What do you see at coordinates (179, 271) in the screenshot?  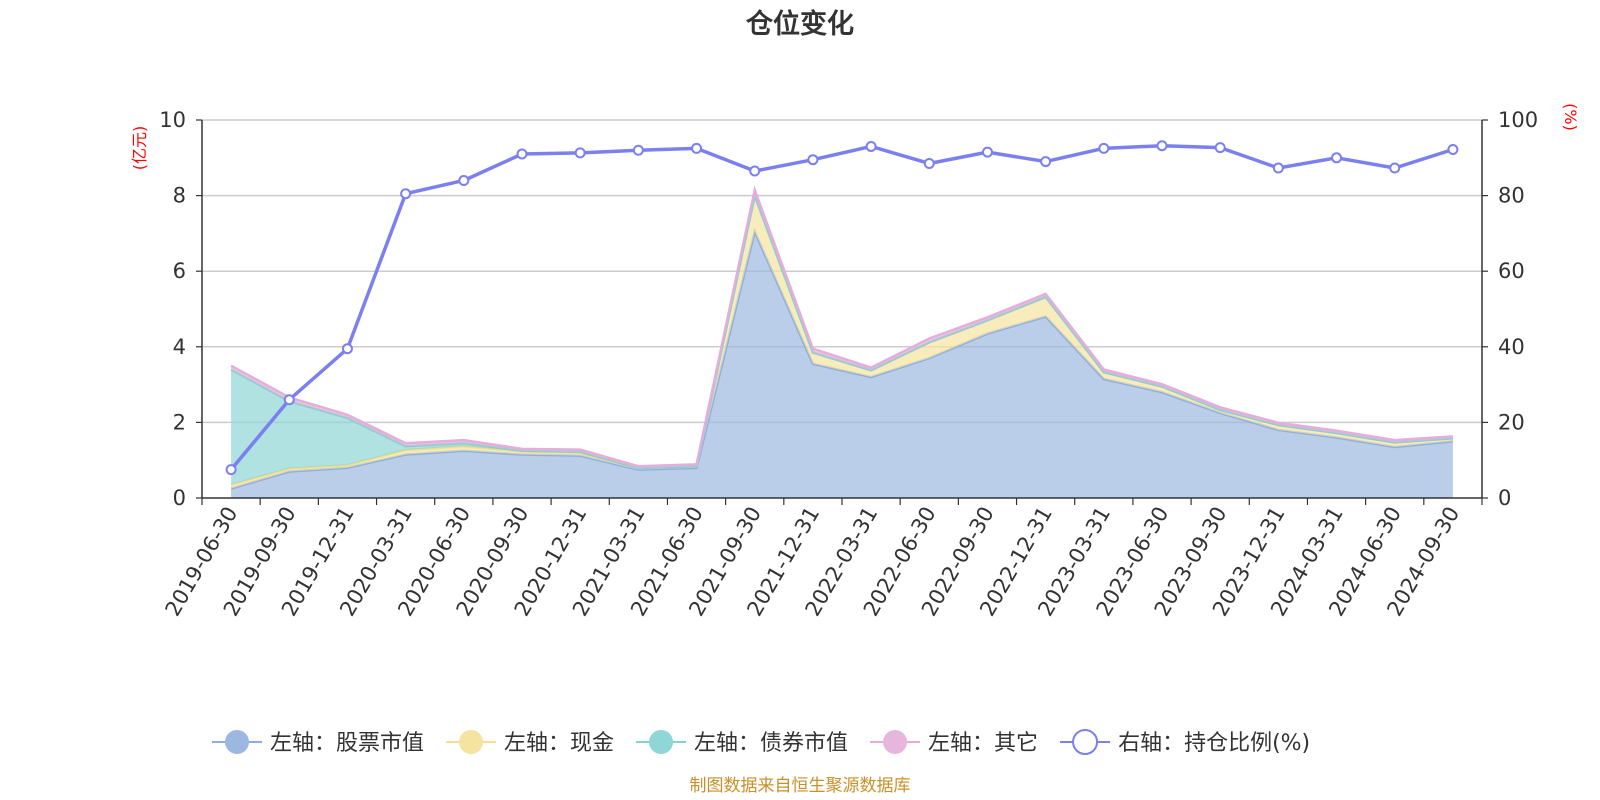 I see `left-axis-tick-label: 6` at bounding box center [179, 271].